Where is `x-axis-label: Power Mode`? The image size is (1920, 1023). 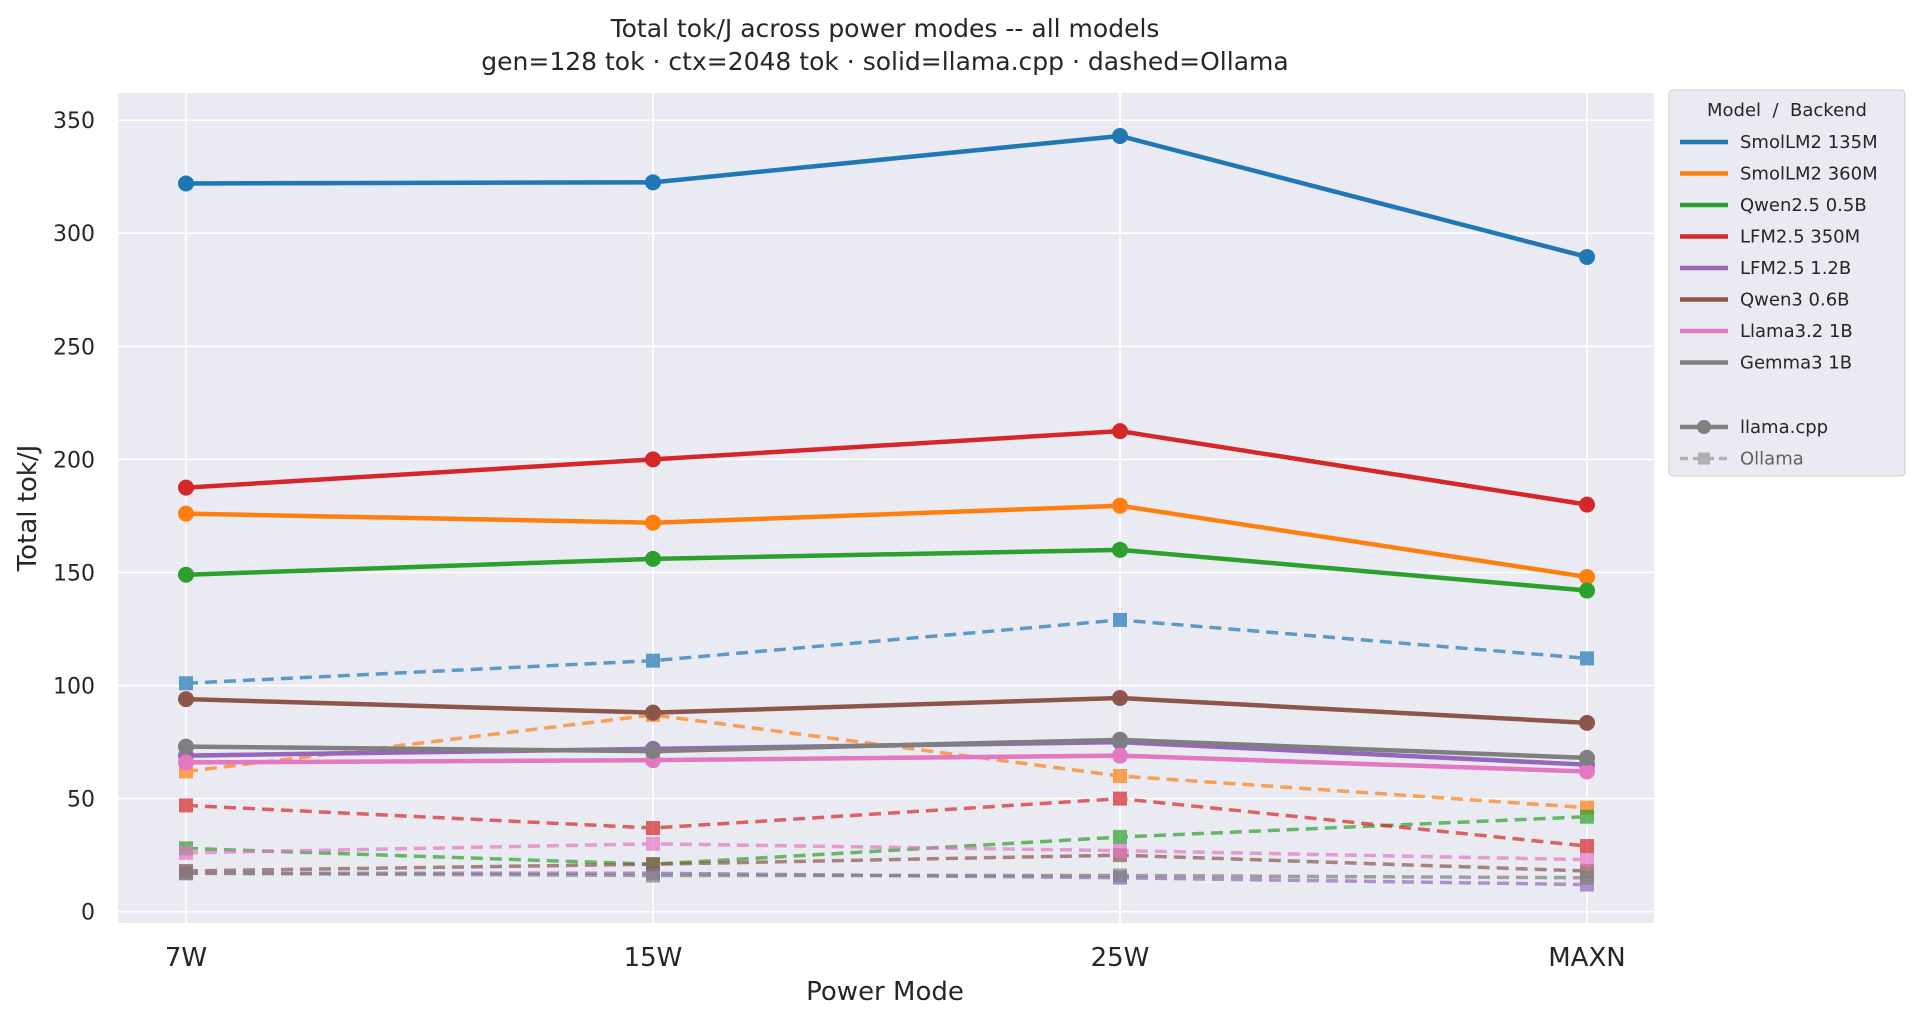 x-axis-label: Power Mode is located at coordinates (885, 992).